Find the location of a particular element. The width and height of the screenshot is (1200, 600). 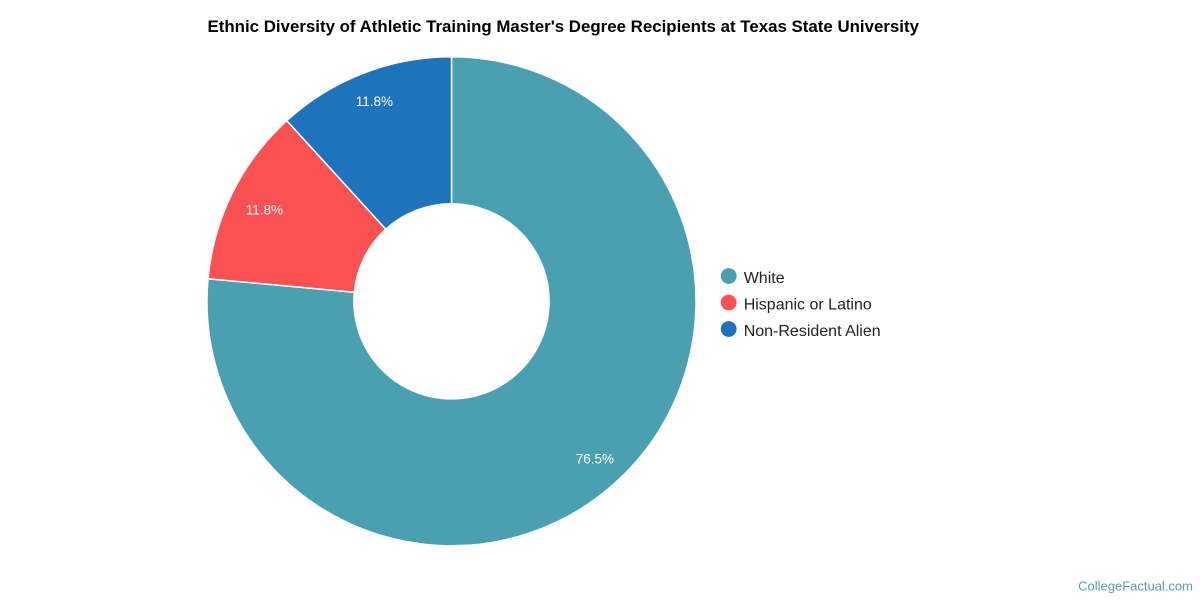

svg-text: CollegeFactual.com is located at coordinates (1135, 586).